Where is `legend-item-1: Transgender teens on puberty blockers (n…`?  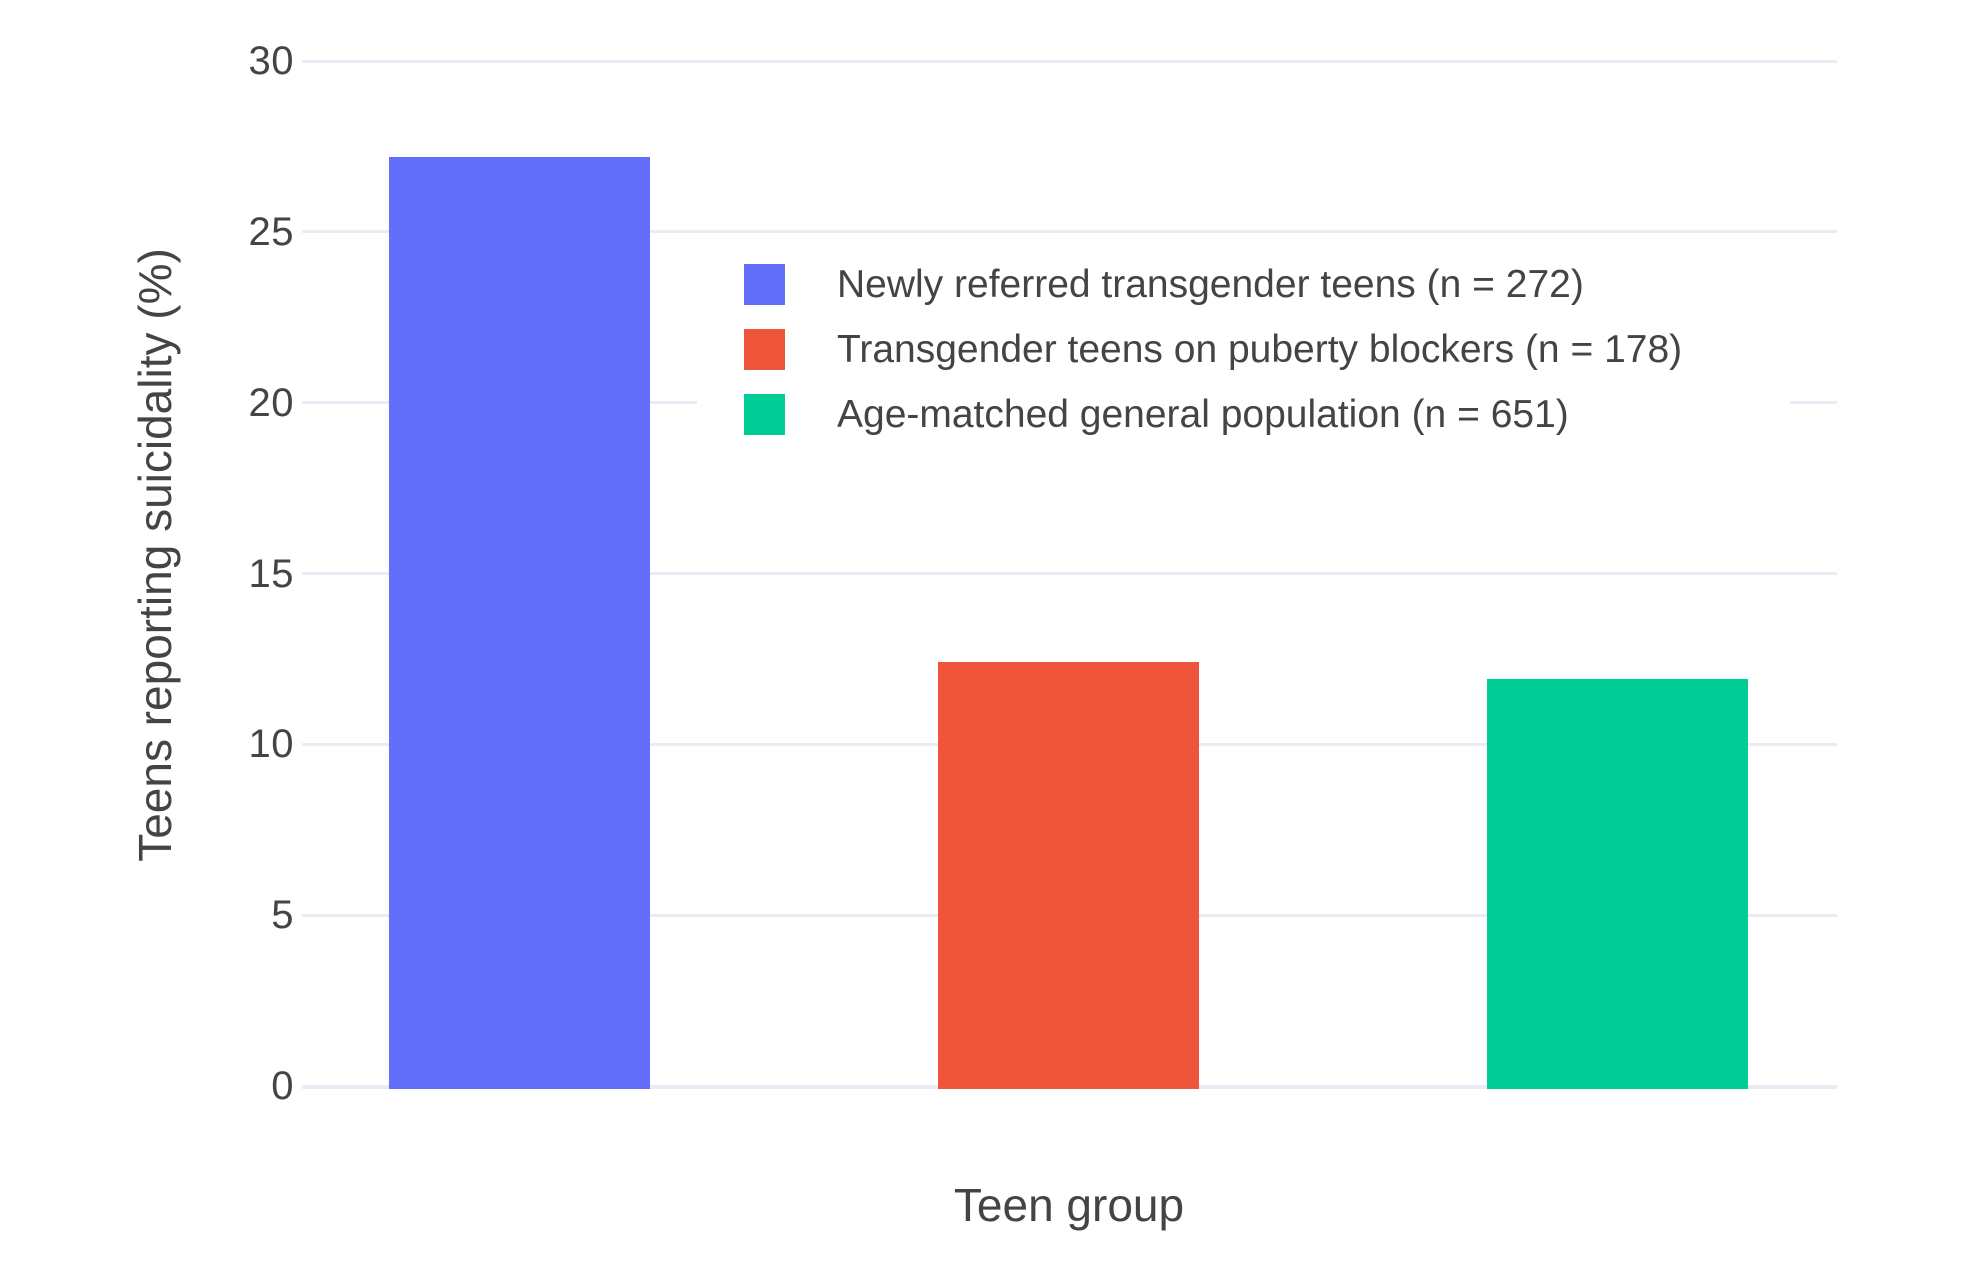
legend-item-1: Transgender teens on puberty blockers (n… is located at coordinates (1243, 349).